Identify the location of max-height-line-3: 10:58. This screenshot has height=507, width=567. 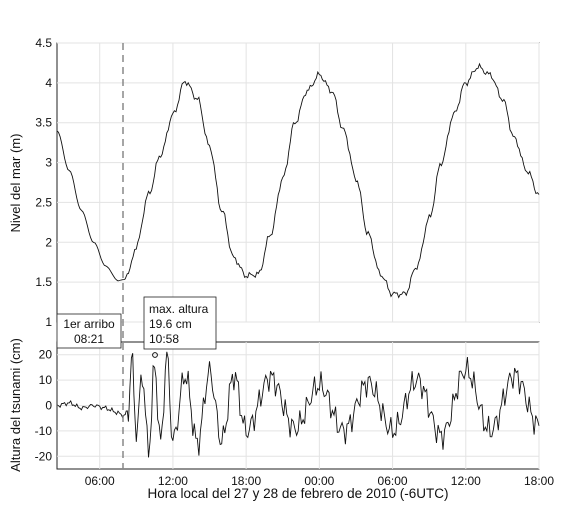
(164, 339).